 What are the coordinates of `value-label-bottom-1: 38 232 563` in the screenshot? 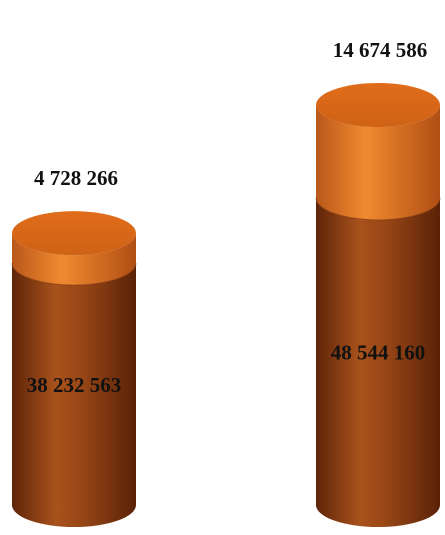 It's located at (74, 385).